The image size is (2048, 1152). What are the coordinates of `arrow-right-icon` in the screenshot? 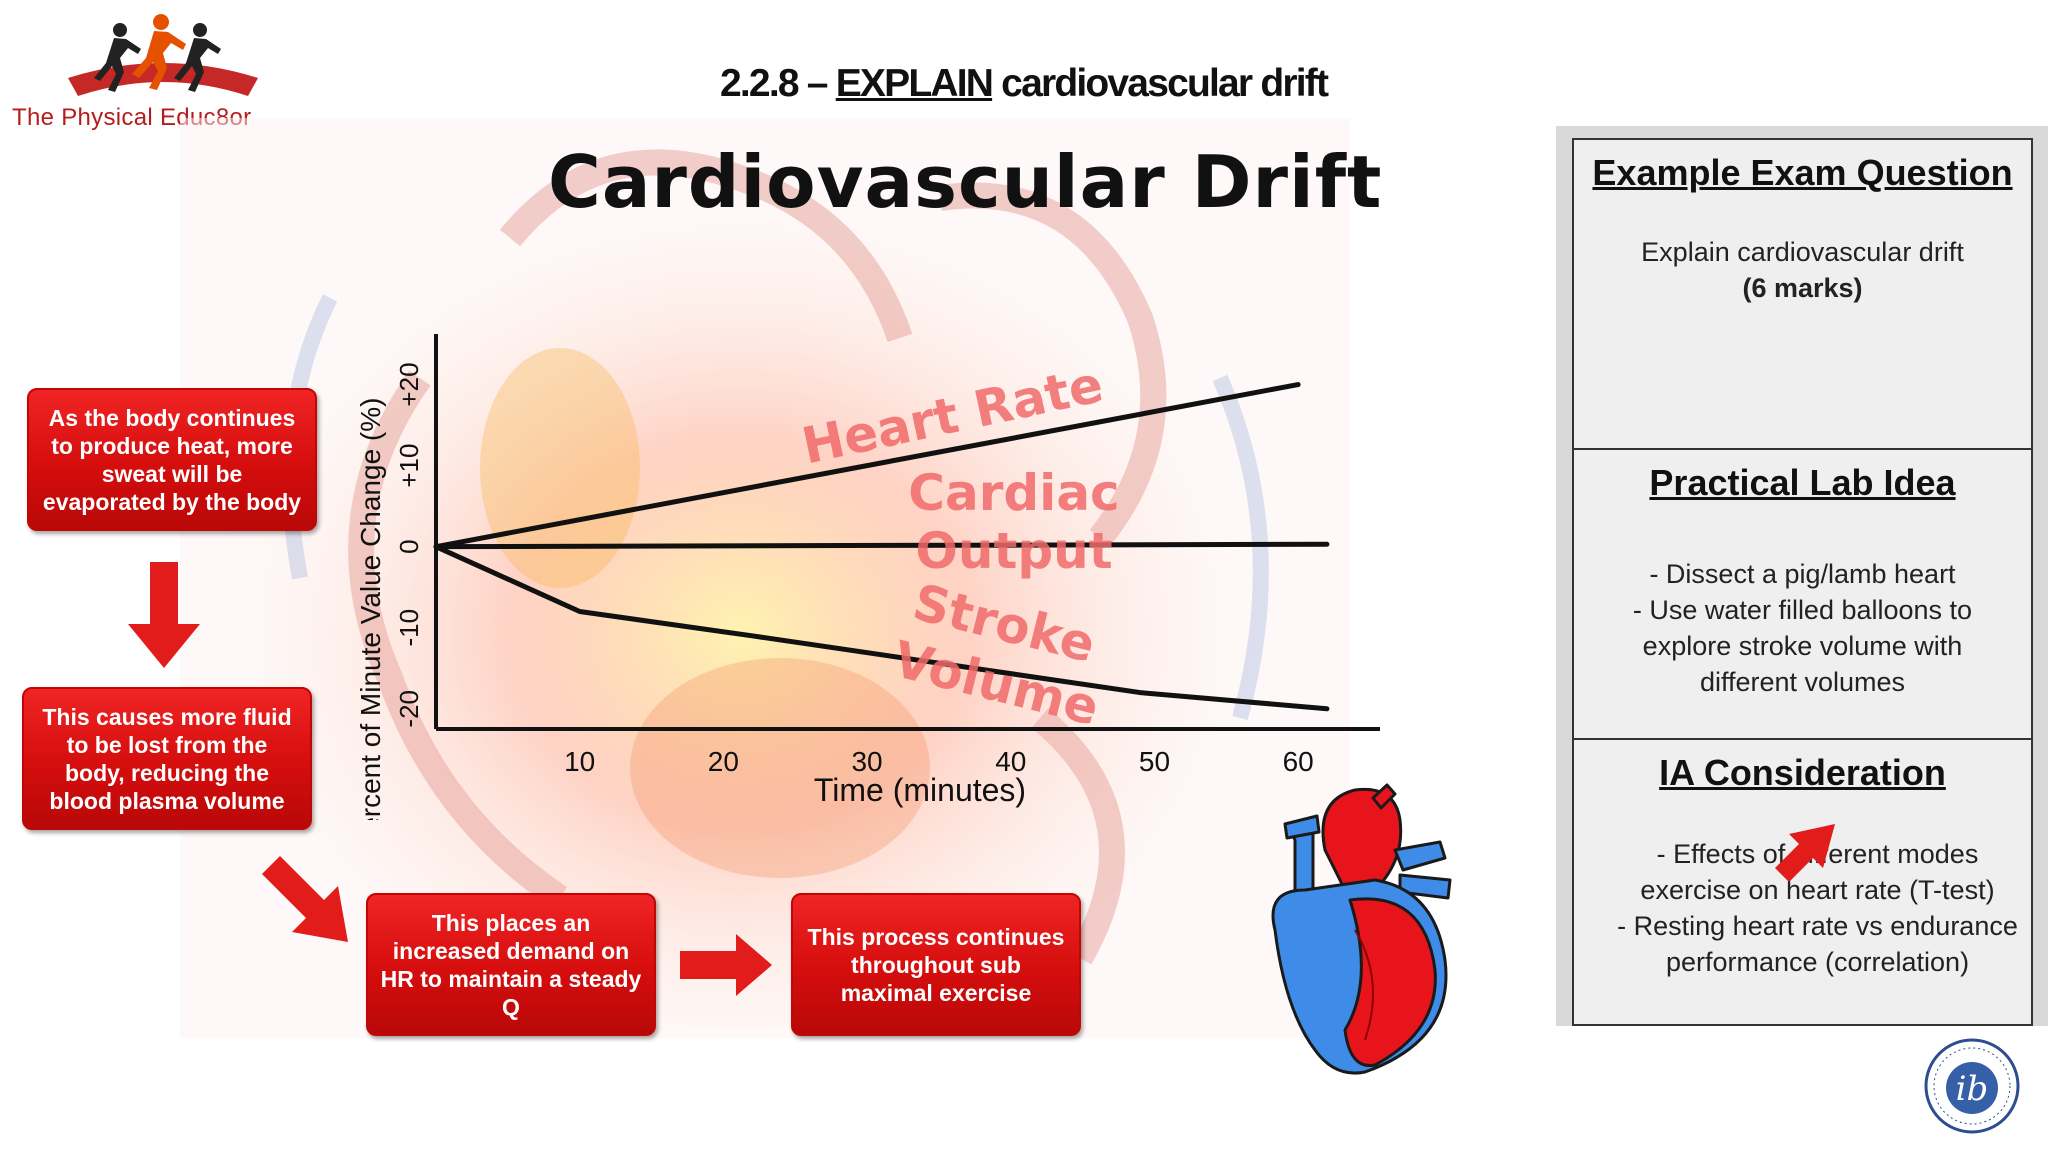 It's located at (726, 965).